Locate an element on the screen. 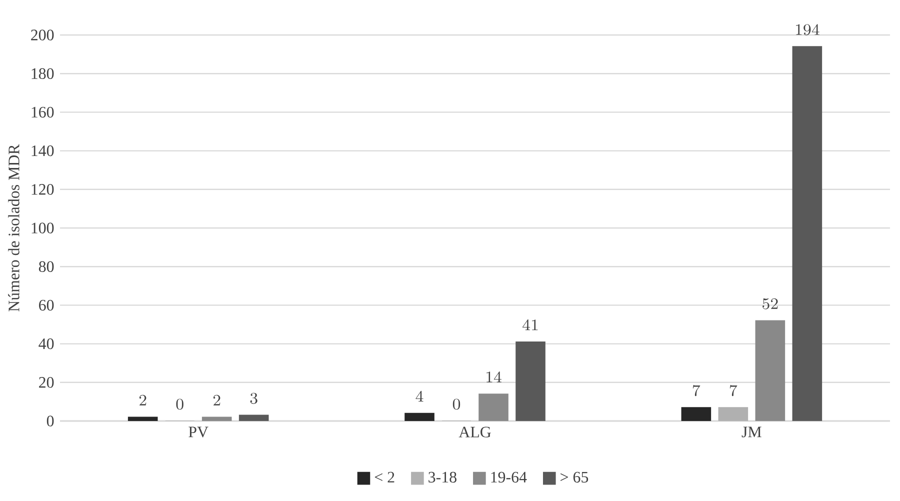  legend-label: > 65 is located at coordinates (574, 477).